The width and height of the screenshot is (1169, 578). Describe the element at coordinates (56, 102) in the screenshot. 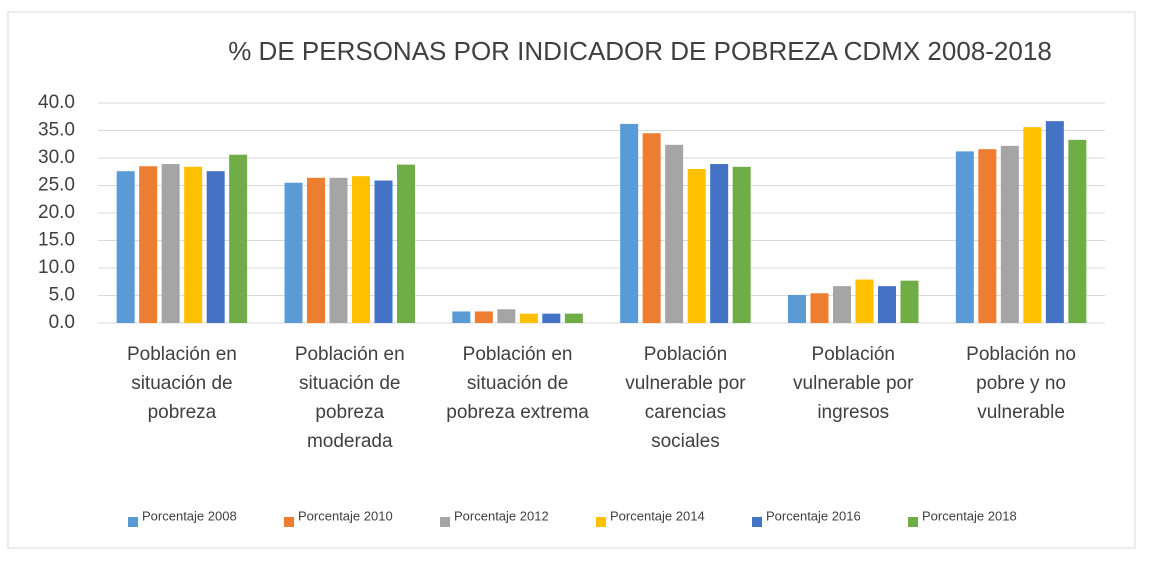

I see `y-tick-label: 40.0` at that location.